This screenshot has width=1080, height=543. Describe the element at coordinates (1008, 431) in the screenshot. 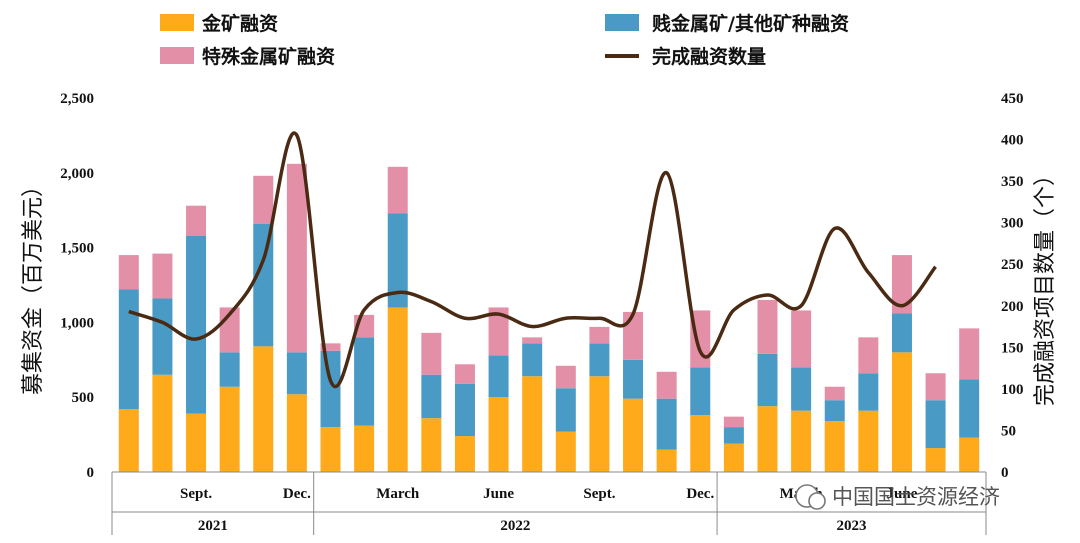

I see `y2-tick-label: 50` at that location.